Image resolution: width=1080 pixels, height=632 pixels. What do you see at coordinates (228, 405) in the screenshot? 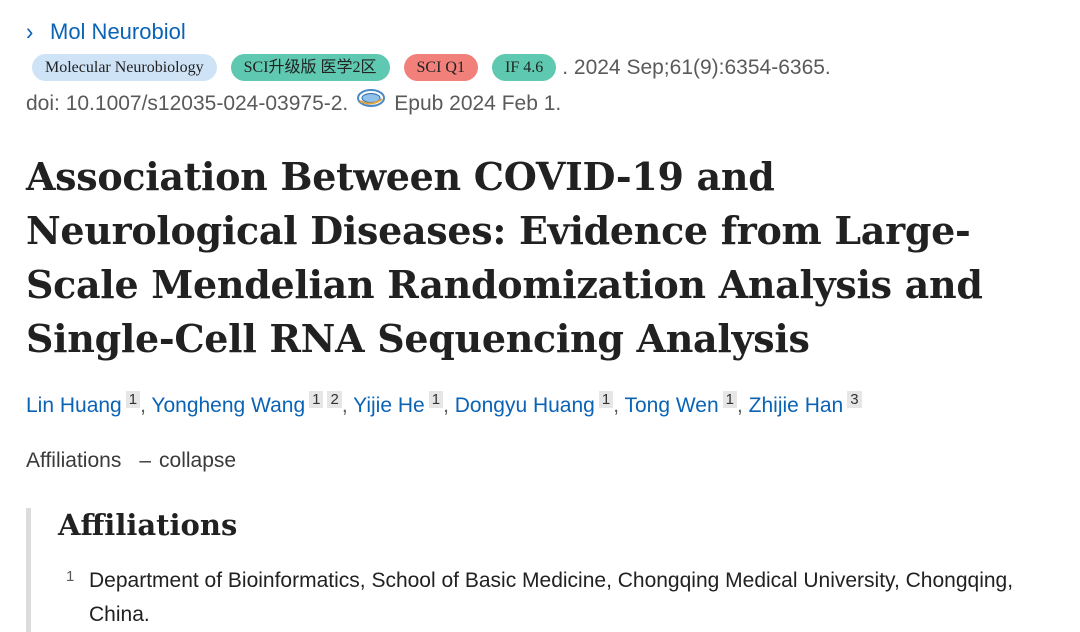
I see `author-link: Yongheng Wang` at bounding box center [228, 405].